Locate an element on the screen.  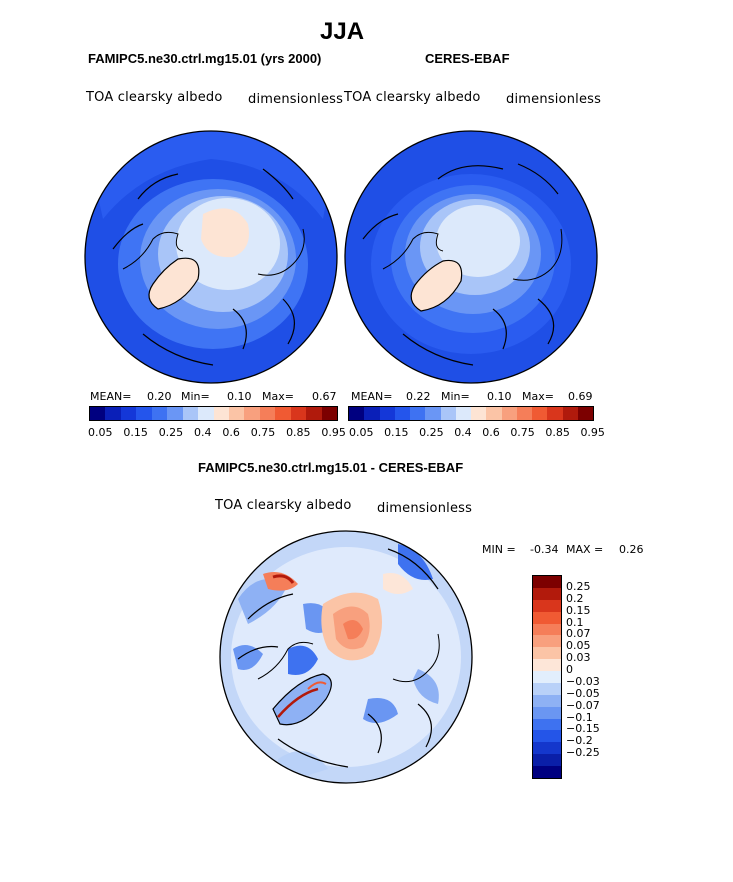
right-units-label: dimensionless is located at coordinates (554, 99).